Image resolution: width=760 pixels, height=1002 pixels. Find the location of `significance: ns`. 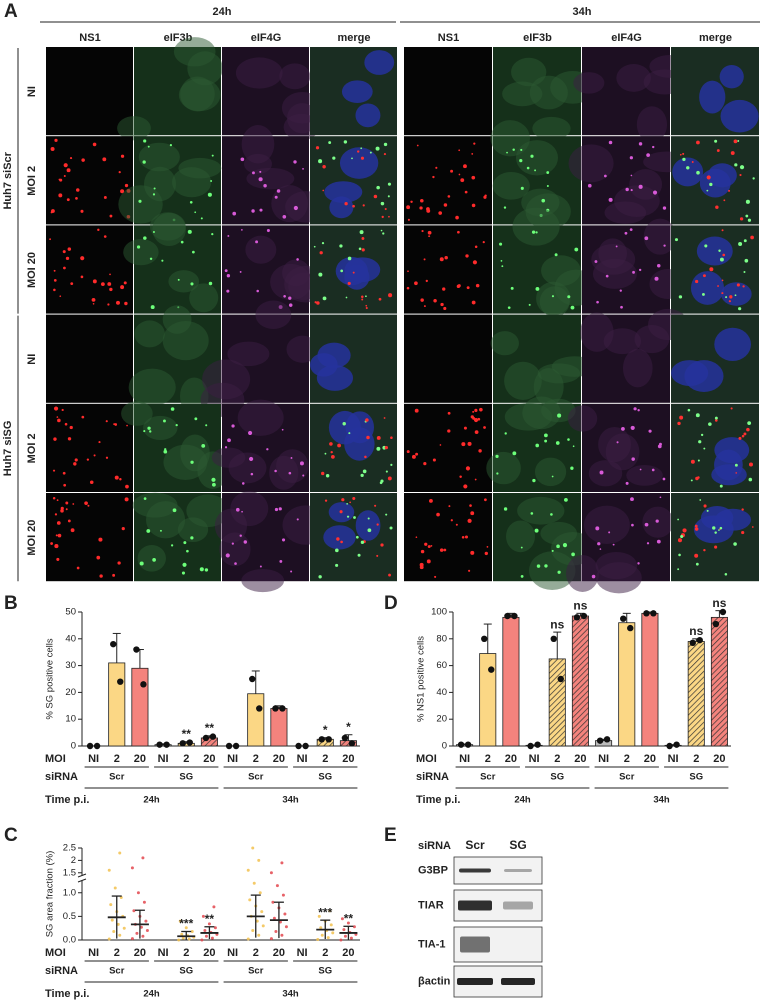

significance: ns is located at coordinates (719, 603).